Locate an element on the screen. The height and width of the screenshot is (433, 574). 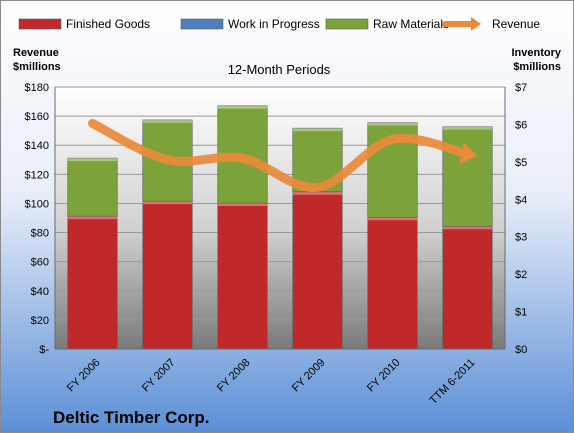
left-tick-label: $- is located at coordinates (44, 350).